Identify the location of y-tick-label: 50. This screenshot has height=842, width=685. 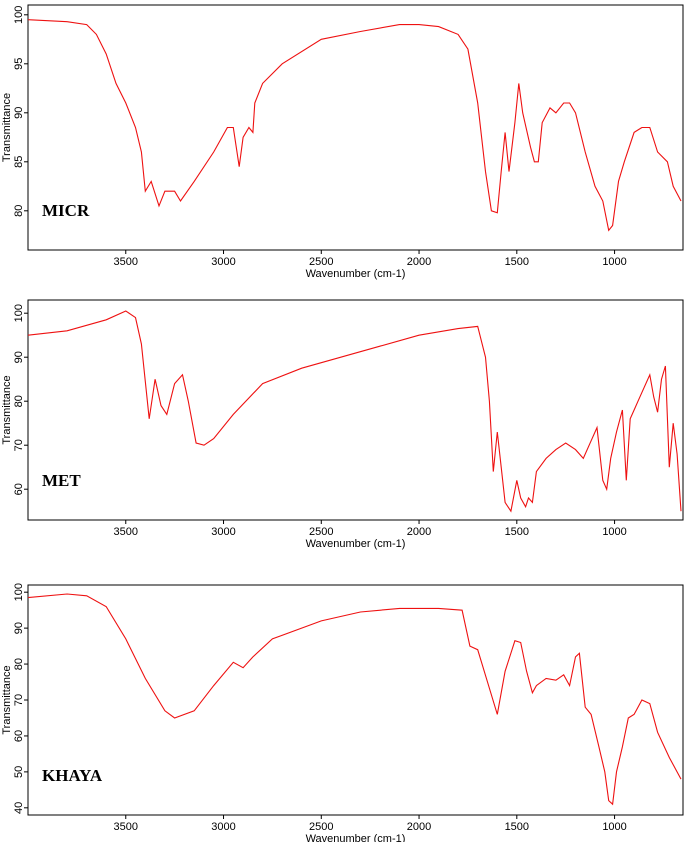
(19, 772).